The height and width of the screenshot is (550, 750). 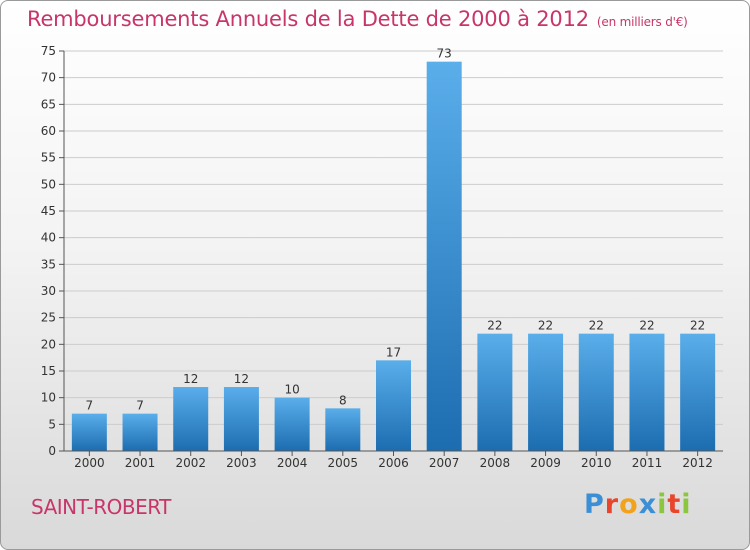 I want to click on y-axis: 0 5 10 15 20 25 30 35 40 45 50 55 60 65 70 75, so click(x=53, y=251).